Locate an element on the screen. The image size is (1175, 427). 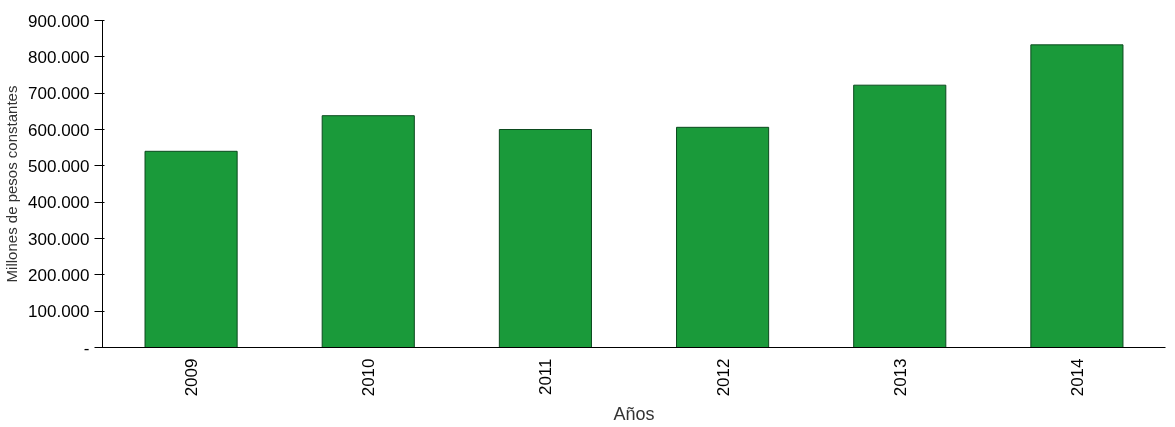
x-axis-title: Años is located at coordinates (634, 414).